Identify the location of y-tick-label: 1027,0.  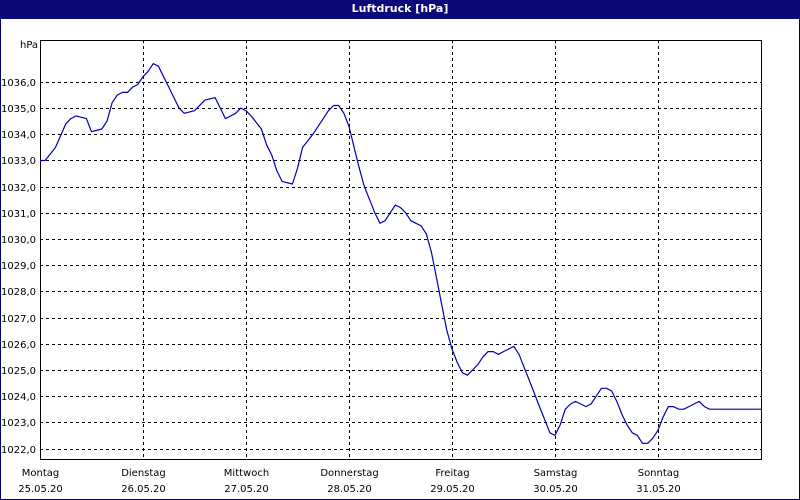
(18, 319).